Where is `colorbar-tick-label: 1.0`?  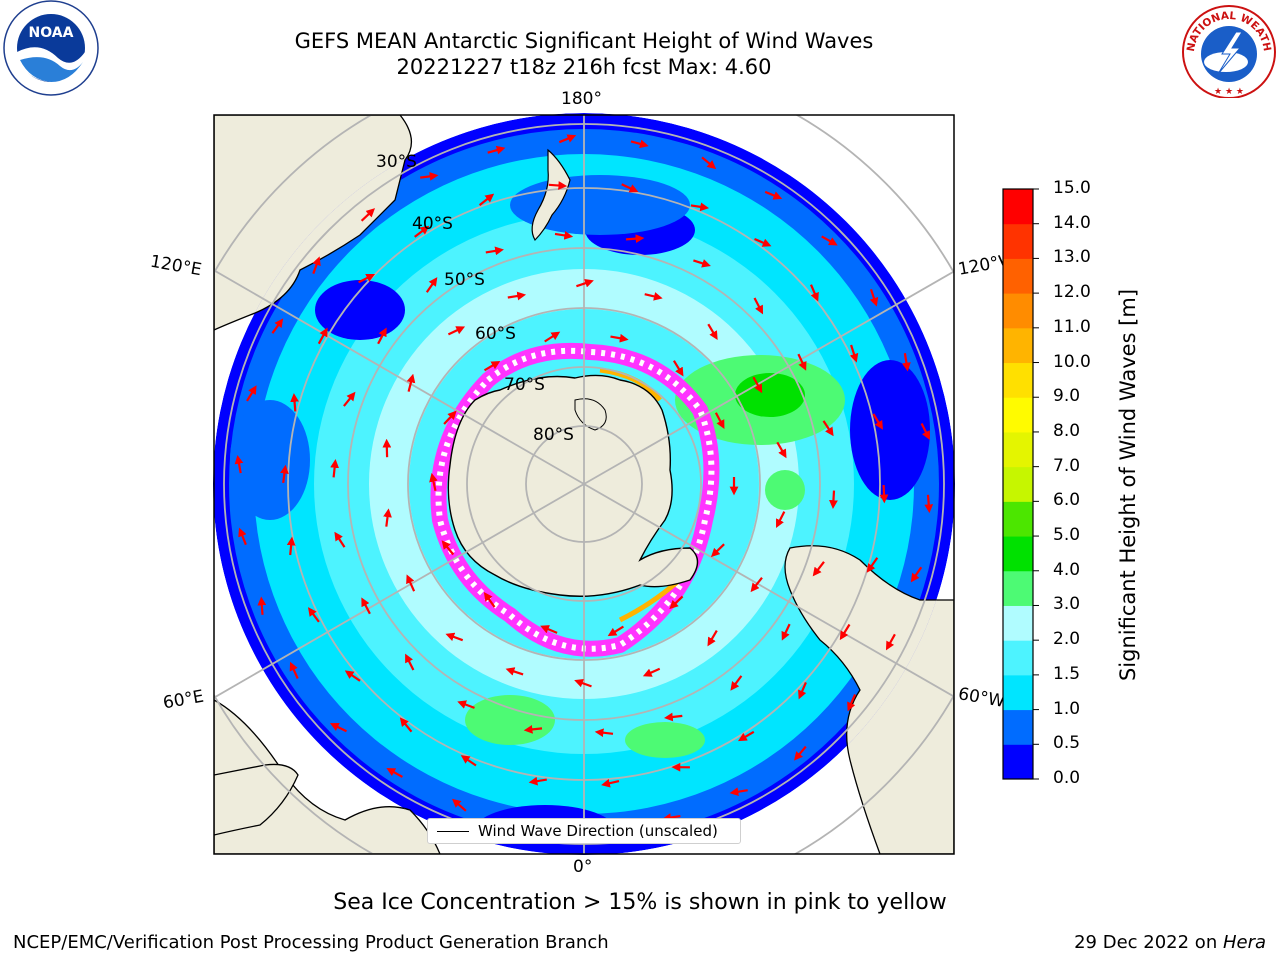 colorbar-tick-label: 1.0 is located at coordinates (1067, 708).